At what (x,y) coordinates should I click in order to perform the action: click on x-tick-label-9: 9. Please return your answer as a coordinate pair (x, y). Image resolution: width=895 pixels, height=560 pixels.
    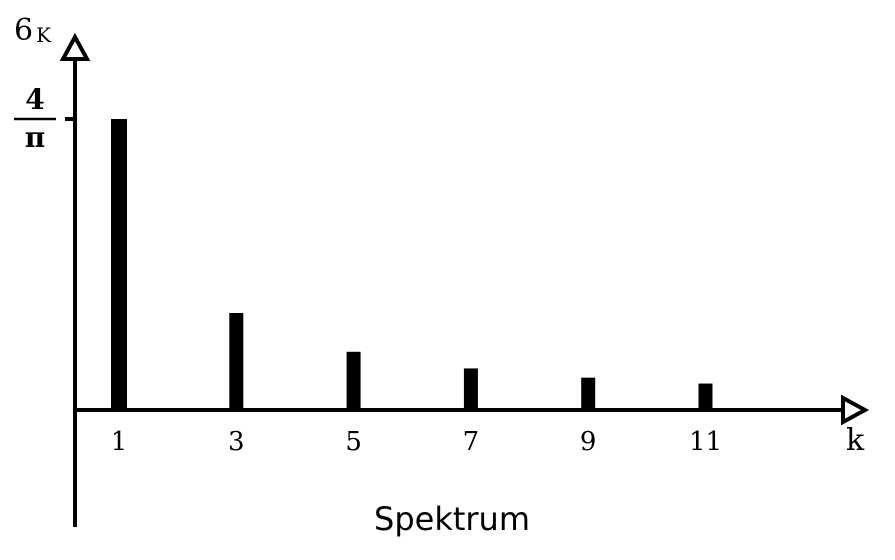
    Looking at the image, I should click on (588, 442).